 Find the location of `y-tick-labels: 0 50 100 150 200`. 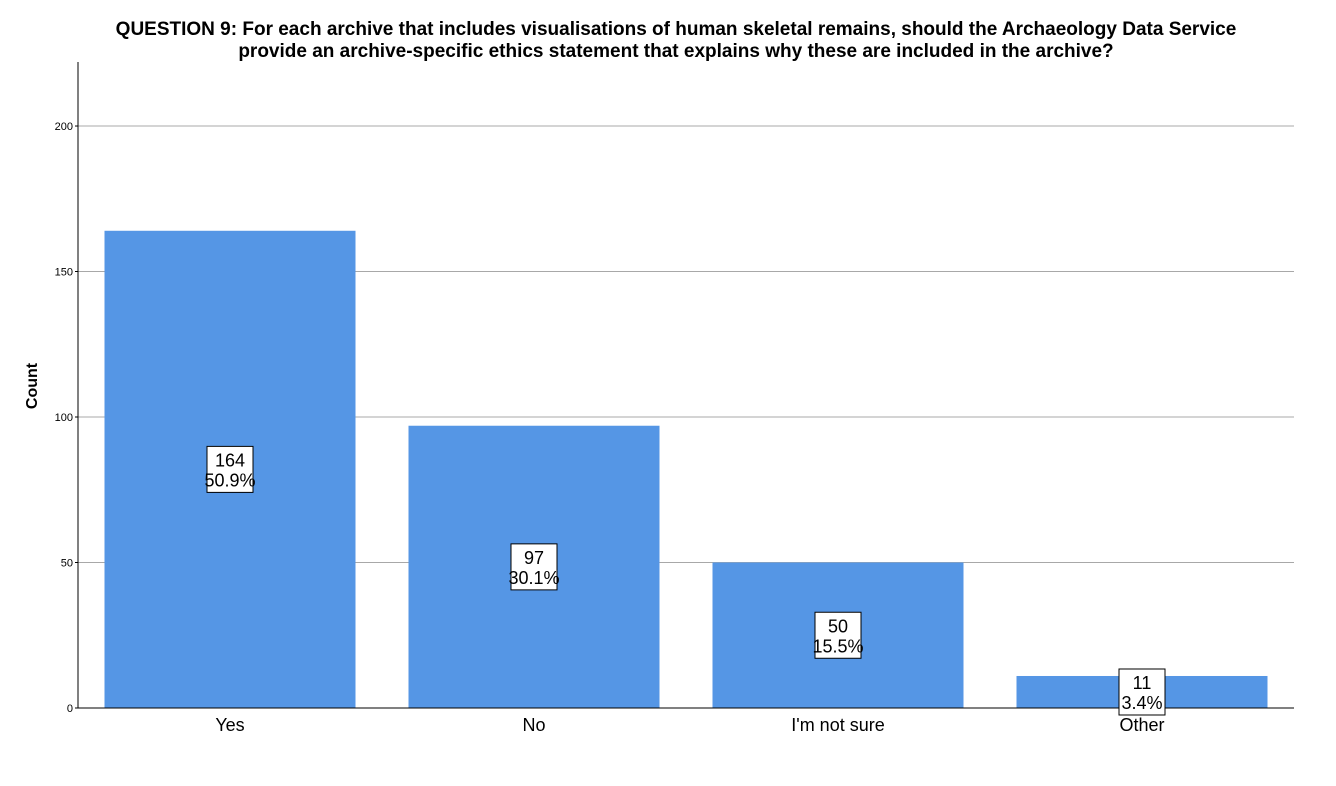

y-tick-labels: 0 50 100 150 200 is located at coordinates (66, 418).